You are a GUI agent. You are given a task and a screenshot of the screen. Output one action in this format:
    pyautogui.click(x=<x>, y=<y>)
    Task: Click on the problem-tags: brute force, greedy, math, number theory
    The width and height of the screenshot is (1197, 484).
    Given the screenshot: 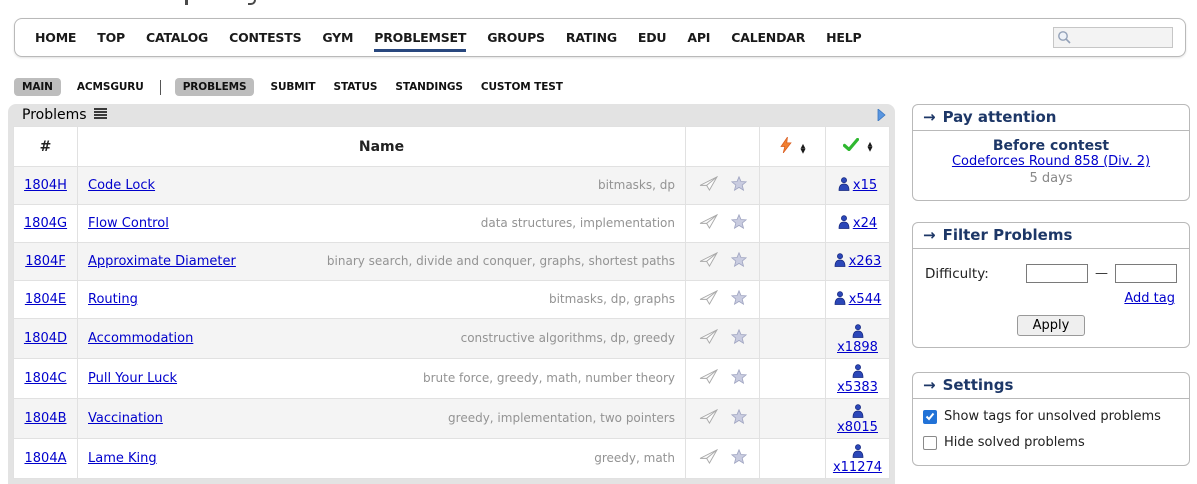 What is the action you would take?
    pyautogui.click(x=548, y=378)
    